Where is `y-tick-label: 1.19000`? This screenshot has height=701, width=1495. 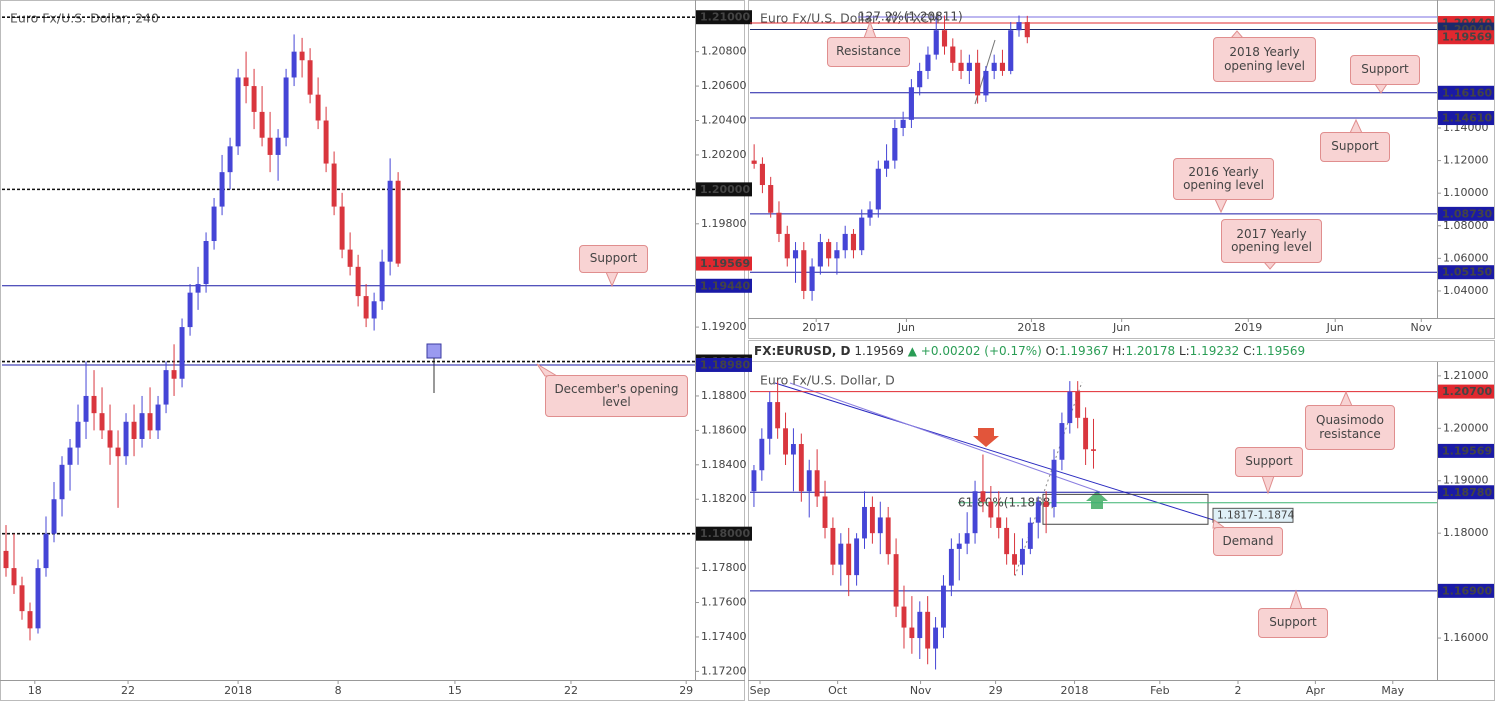 y-tick-label: 1.19000 is located at coordinates (1466, 480).